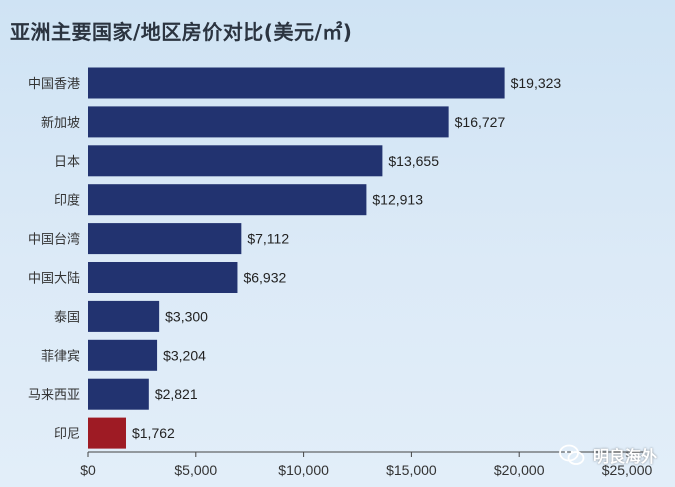 The width and height of the screenshot is (675, 487). Describe the element at coordinates (181, 32) in the screenshot. I see `chart-title: 亚洲主要国家/地区房价对比(美元/㎡)` at that location.